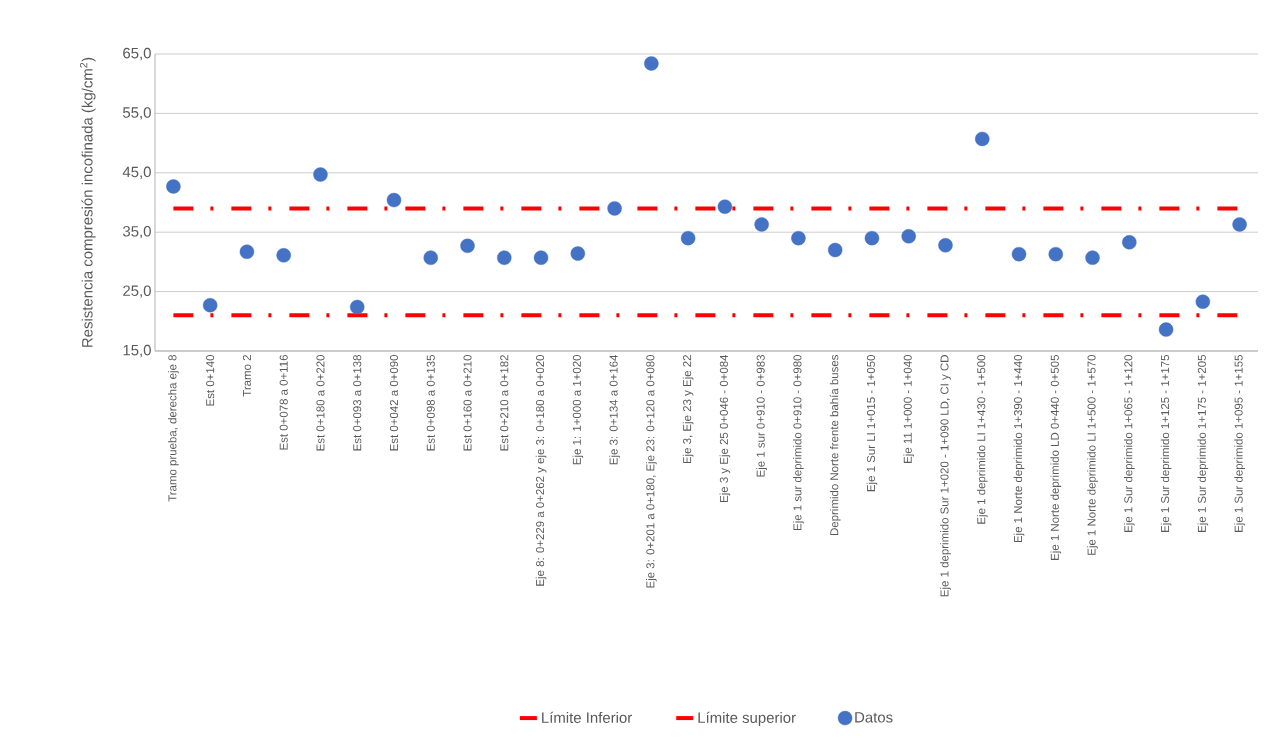 Image resolution: width=1278 pixels, height=751 pixels. Describe the element at coordinates (798, 442) in the screenshot. I see `x-tick-label: Eje 1 sur deprimido 0+910 - 0+980` at that location.